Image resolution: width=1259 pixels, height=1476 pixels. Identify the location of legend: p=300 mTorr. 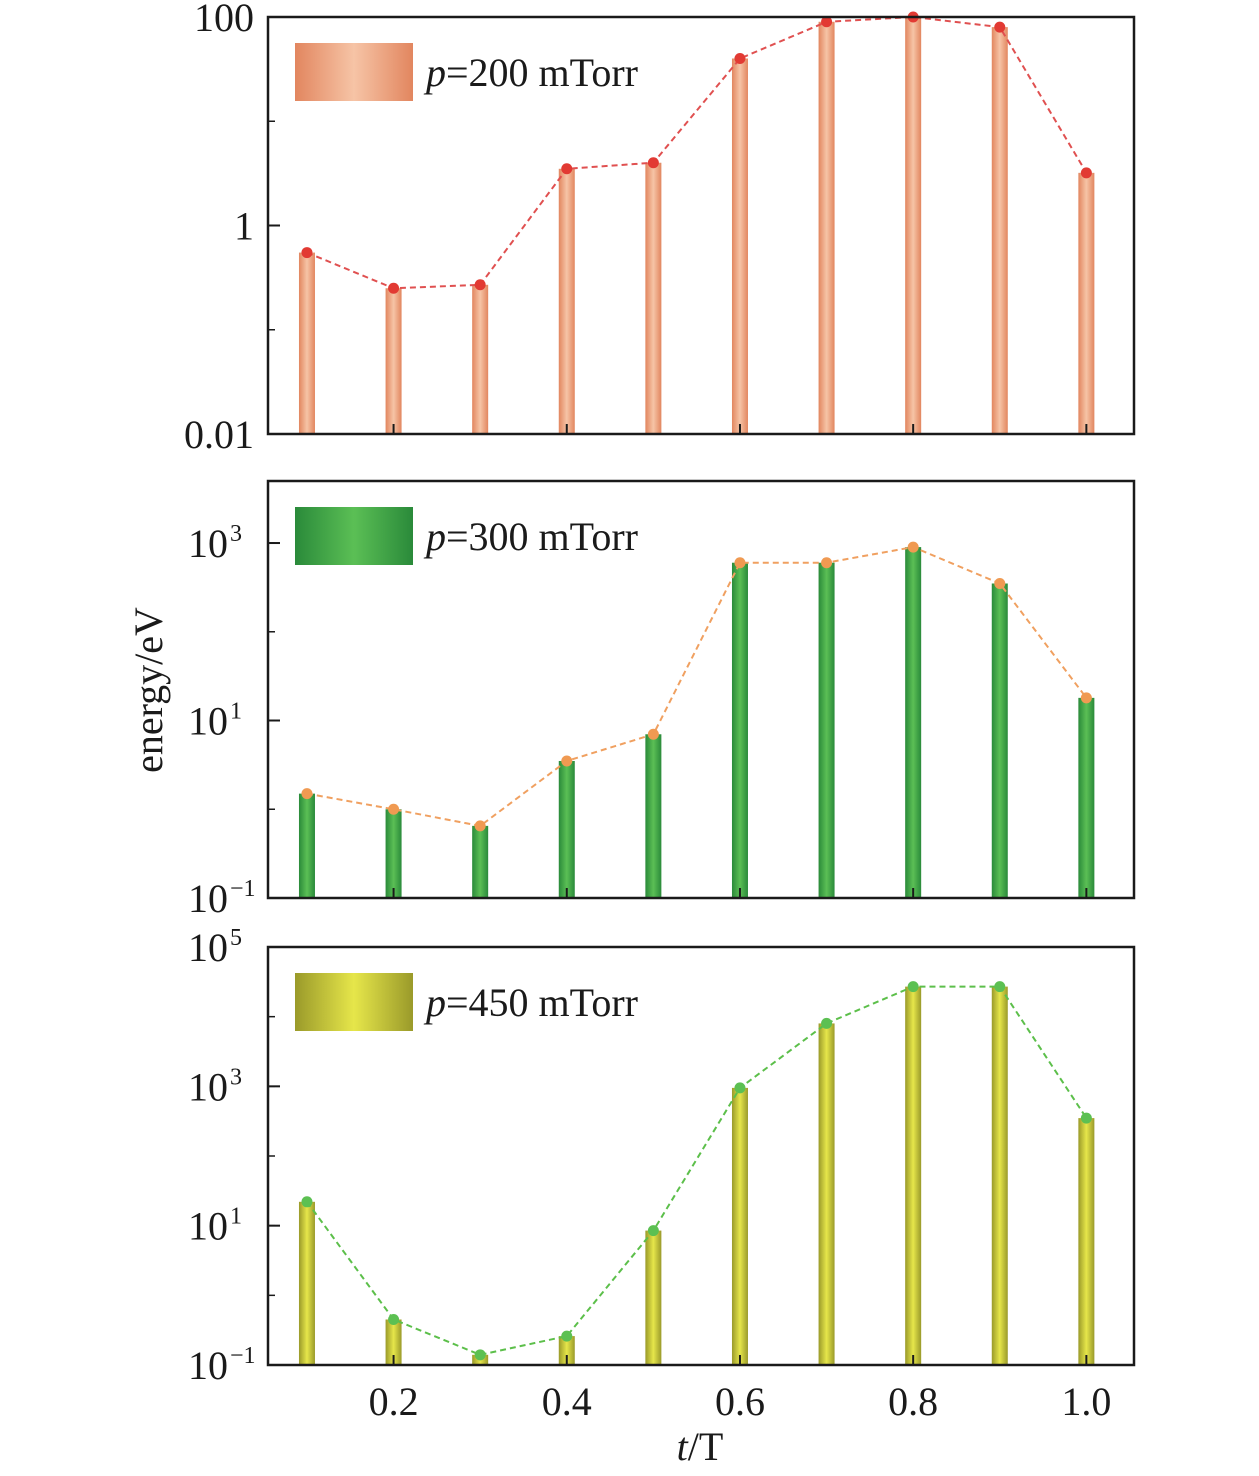
(466, 536).